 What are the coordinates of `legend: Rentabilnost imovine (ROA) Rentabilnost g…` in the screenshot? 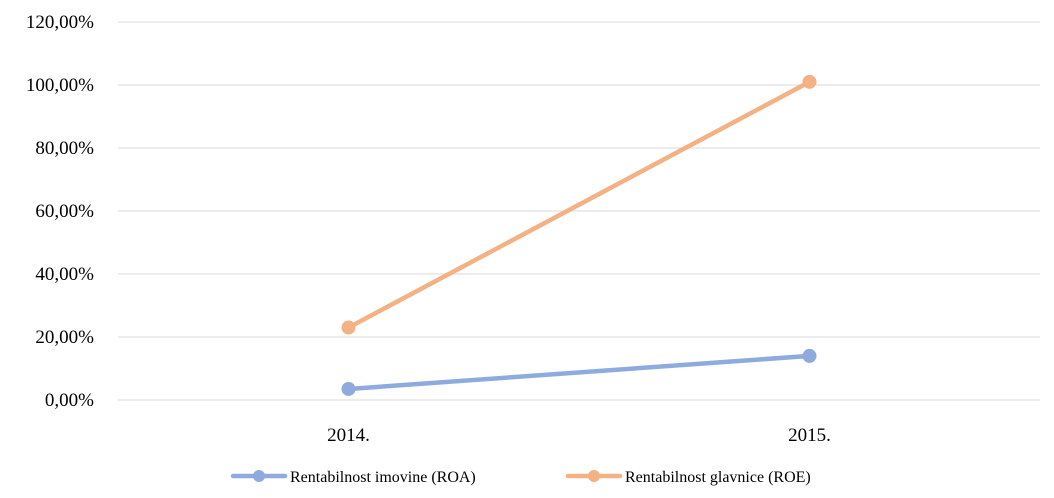 It's located at (520, 477).